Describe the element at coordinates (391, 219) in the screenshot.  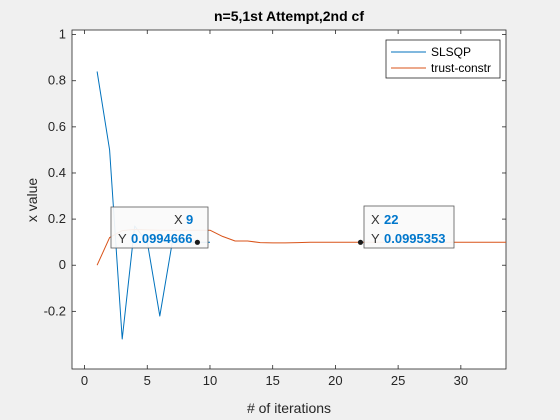
I see `datatip-x-value: 22` at that location.